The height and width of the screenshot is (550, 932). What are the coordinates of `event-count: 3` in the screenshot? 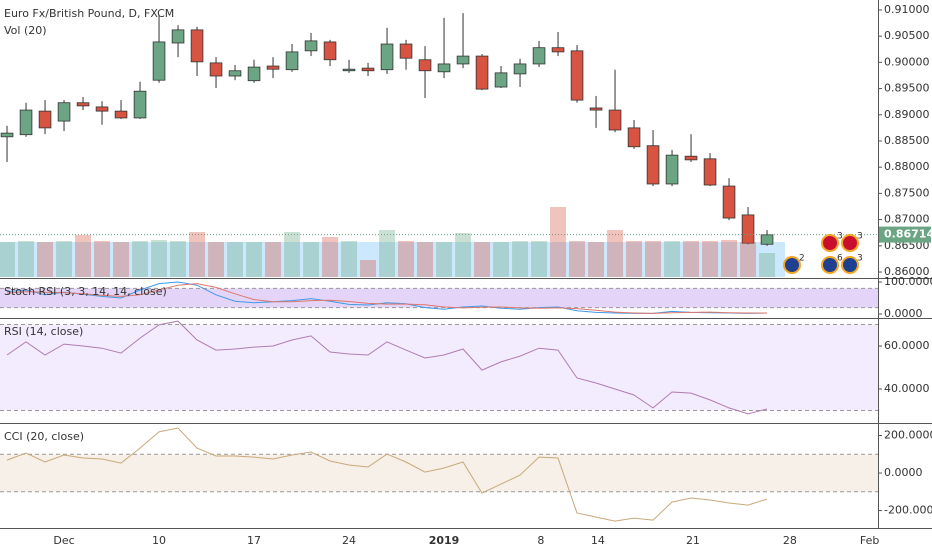 It's located at (840, 237).